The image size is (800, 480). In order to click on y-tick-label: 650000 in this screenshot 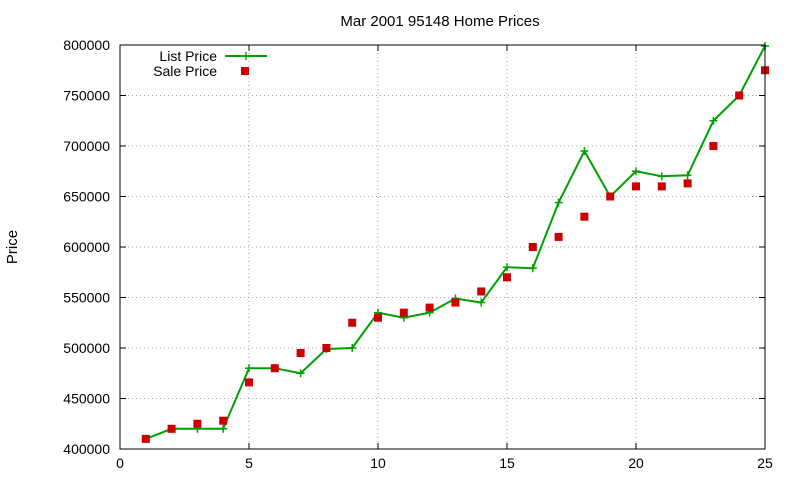, I will do `click(86, 197)`.